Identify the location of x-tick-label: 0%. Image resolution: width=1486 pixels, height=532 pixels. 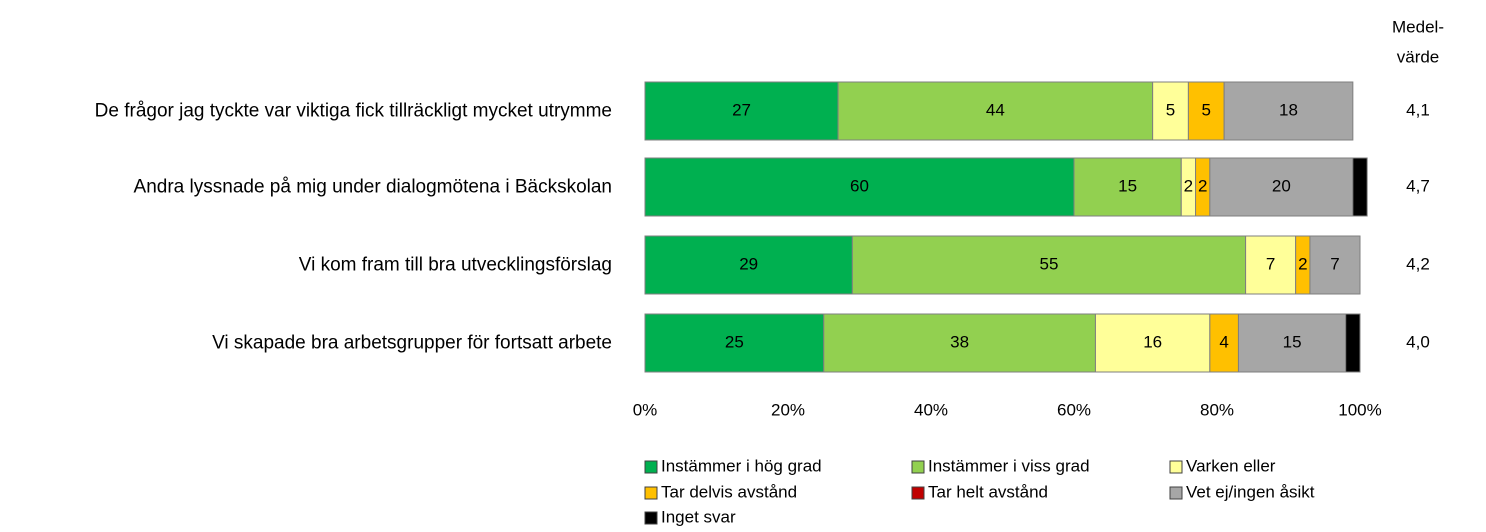
(645, 409).